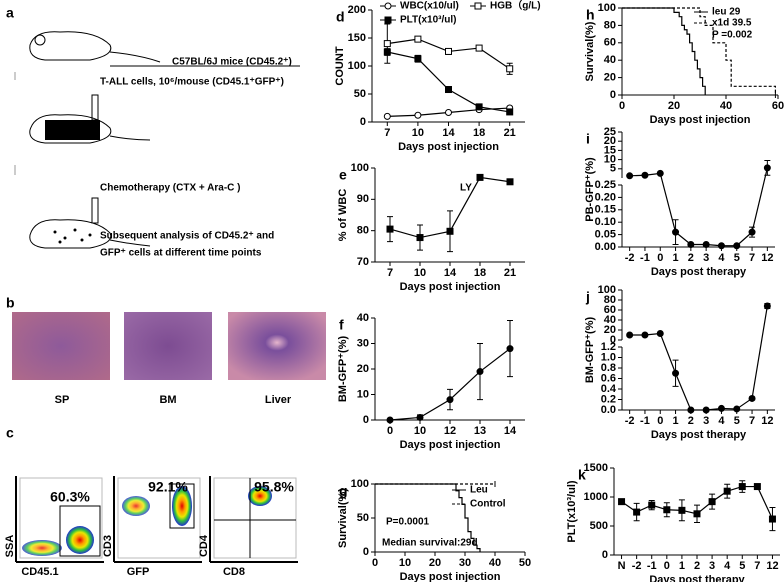  What do you see at coordinates (10, 546) in the screenshot?
I see `flow-ylabel: SSA` at bounding box center [10, 546].